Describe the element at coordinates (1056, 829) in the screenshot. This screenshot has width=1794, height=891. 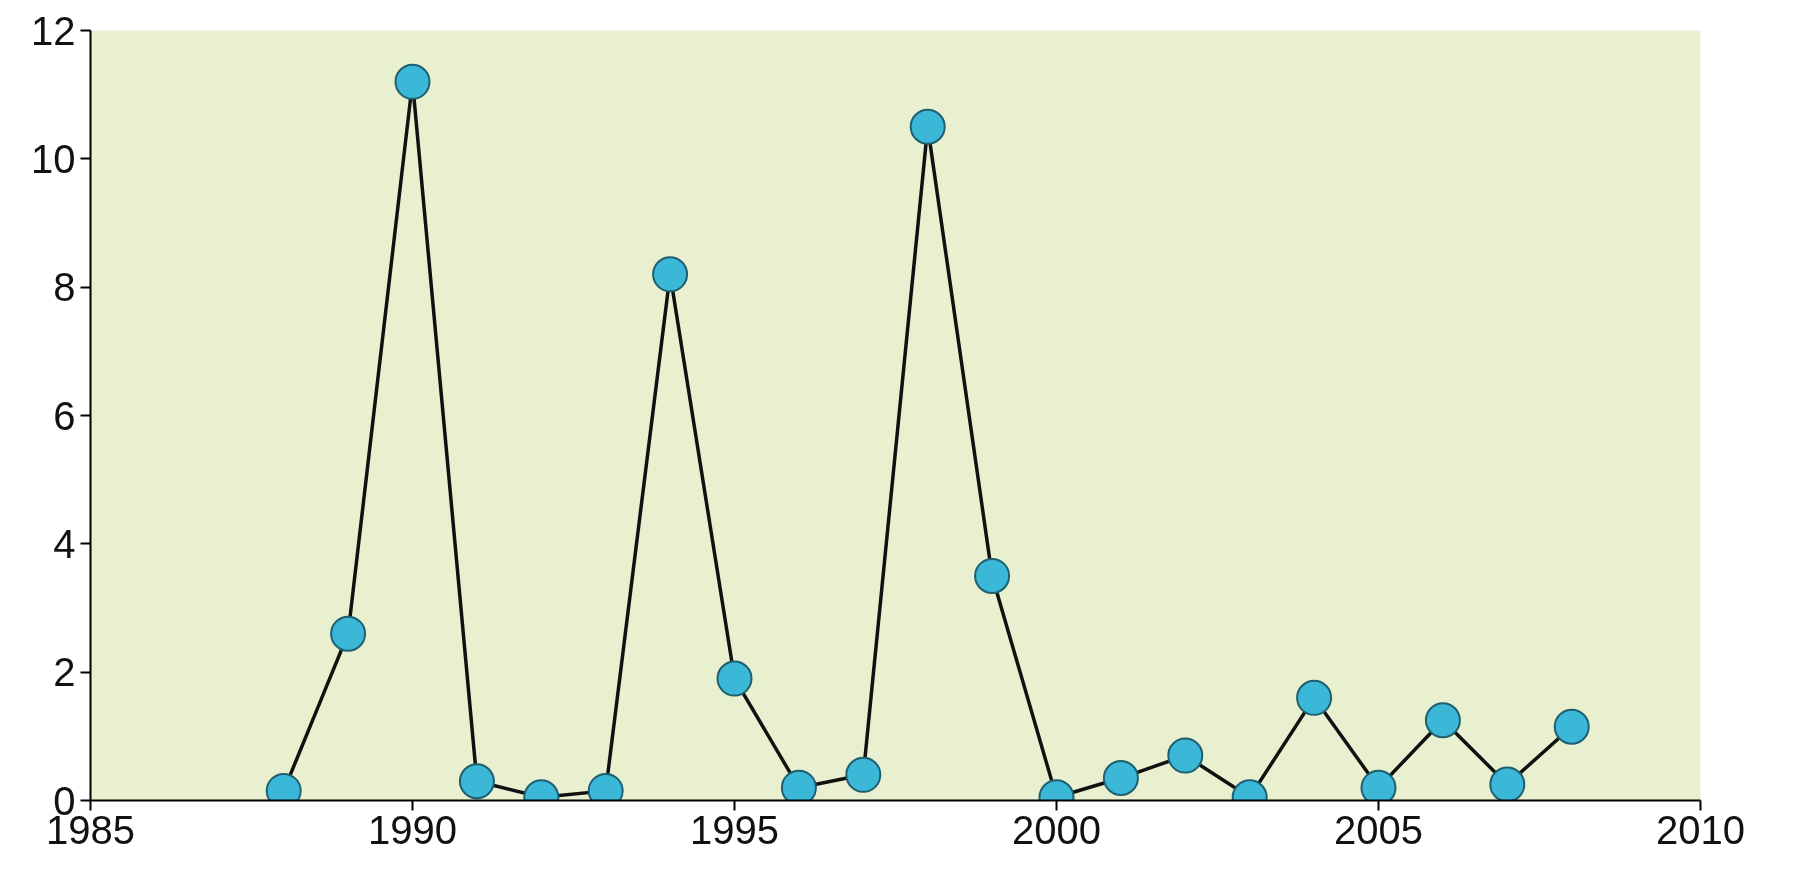
I see `x-tick-label: 2000` at that location.